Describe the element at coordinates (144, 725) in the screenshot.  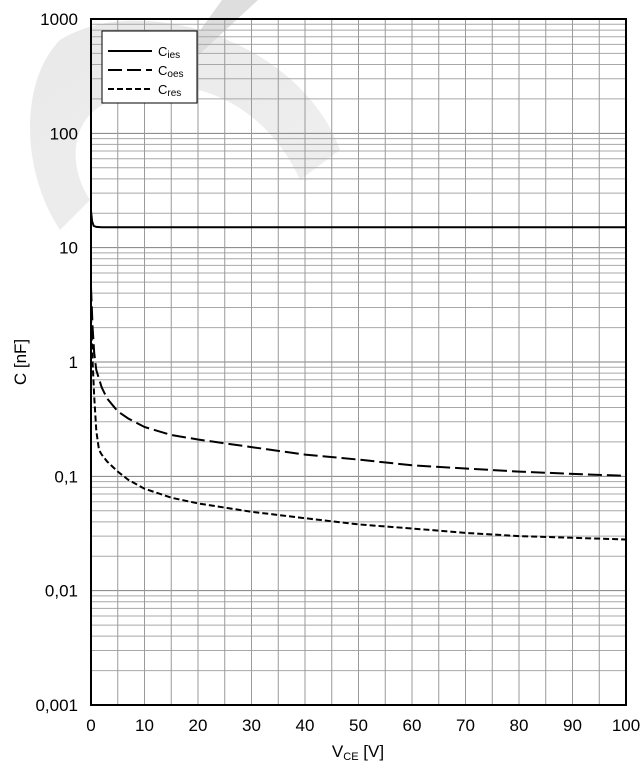
I see `x-tick-label: 10` at that location.